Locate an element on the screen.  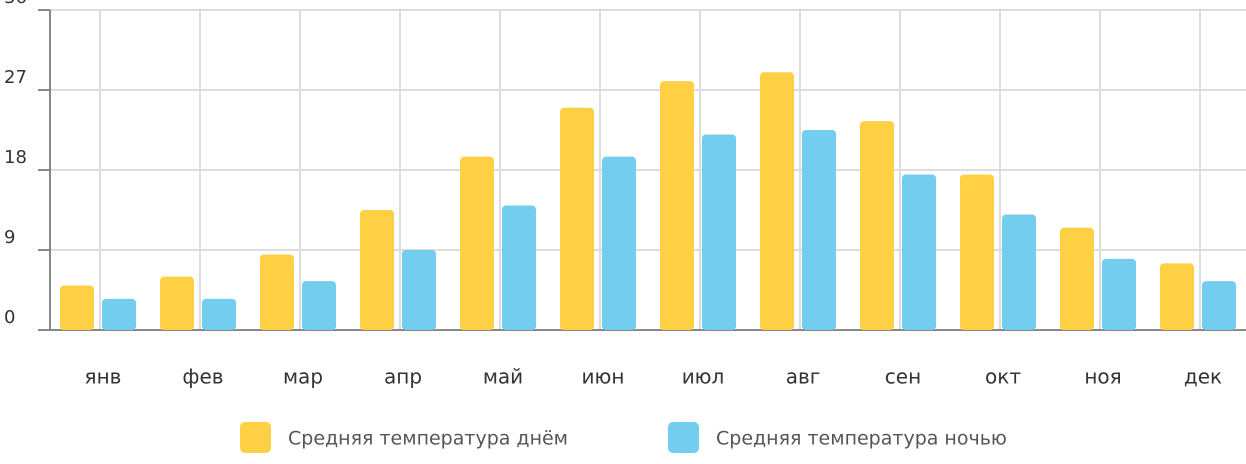
legend-label: Средняя температура ночью is located at coordinates (861, 439).